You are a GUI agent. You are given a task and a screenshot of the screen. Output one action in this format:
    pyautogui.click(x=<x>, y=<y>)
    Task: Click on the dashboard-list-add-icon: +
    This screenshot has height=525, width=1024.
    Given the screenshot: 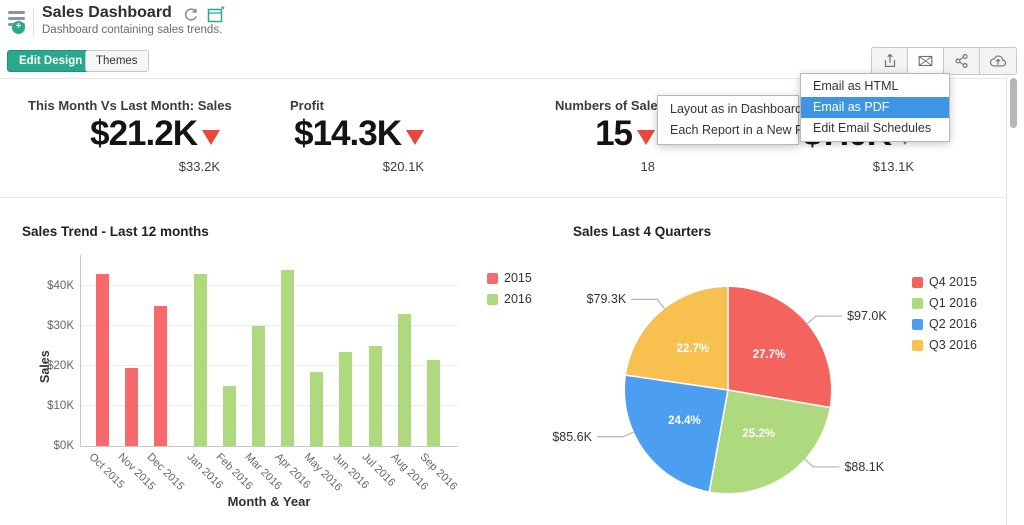 What is the action you would take?
    pyautogui.click(x=19, y=22)
    